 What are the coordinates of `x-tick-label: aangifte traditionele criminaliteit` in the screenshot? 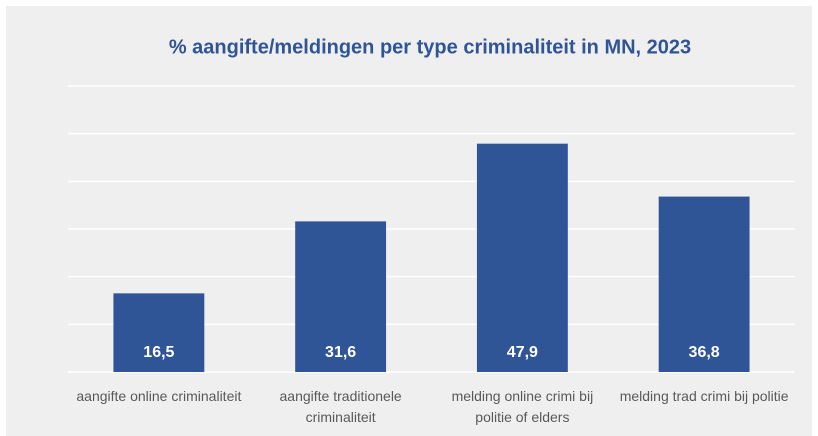 It's located at (340, 406).